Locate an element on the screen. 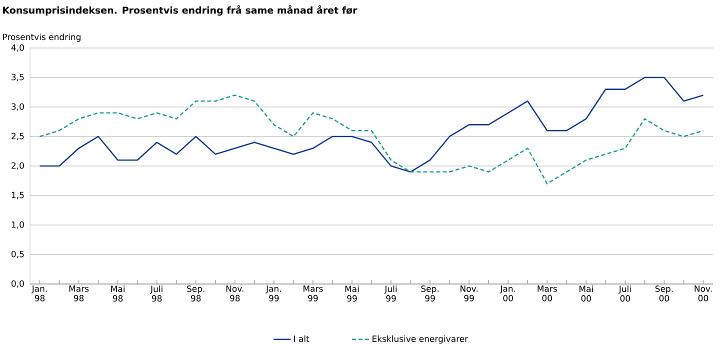 This screenshot has width=721, height=348. y-tick-label: 2,5 is located at coordinates (18, 136).